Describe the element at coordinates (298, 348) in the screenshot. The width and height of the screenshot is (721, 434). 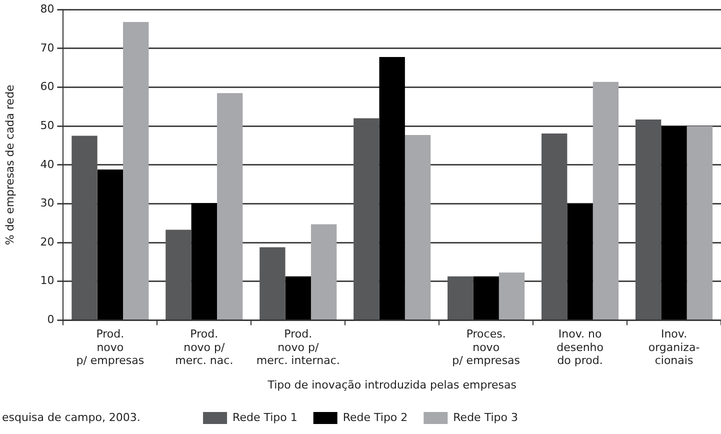
I see `x-tick-label: Prod. novo p/ merc. internac.` at that location.